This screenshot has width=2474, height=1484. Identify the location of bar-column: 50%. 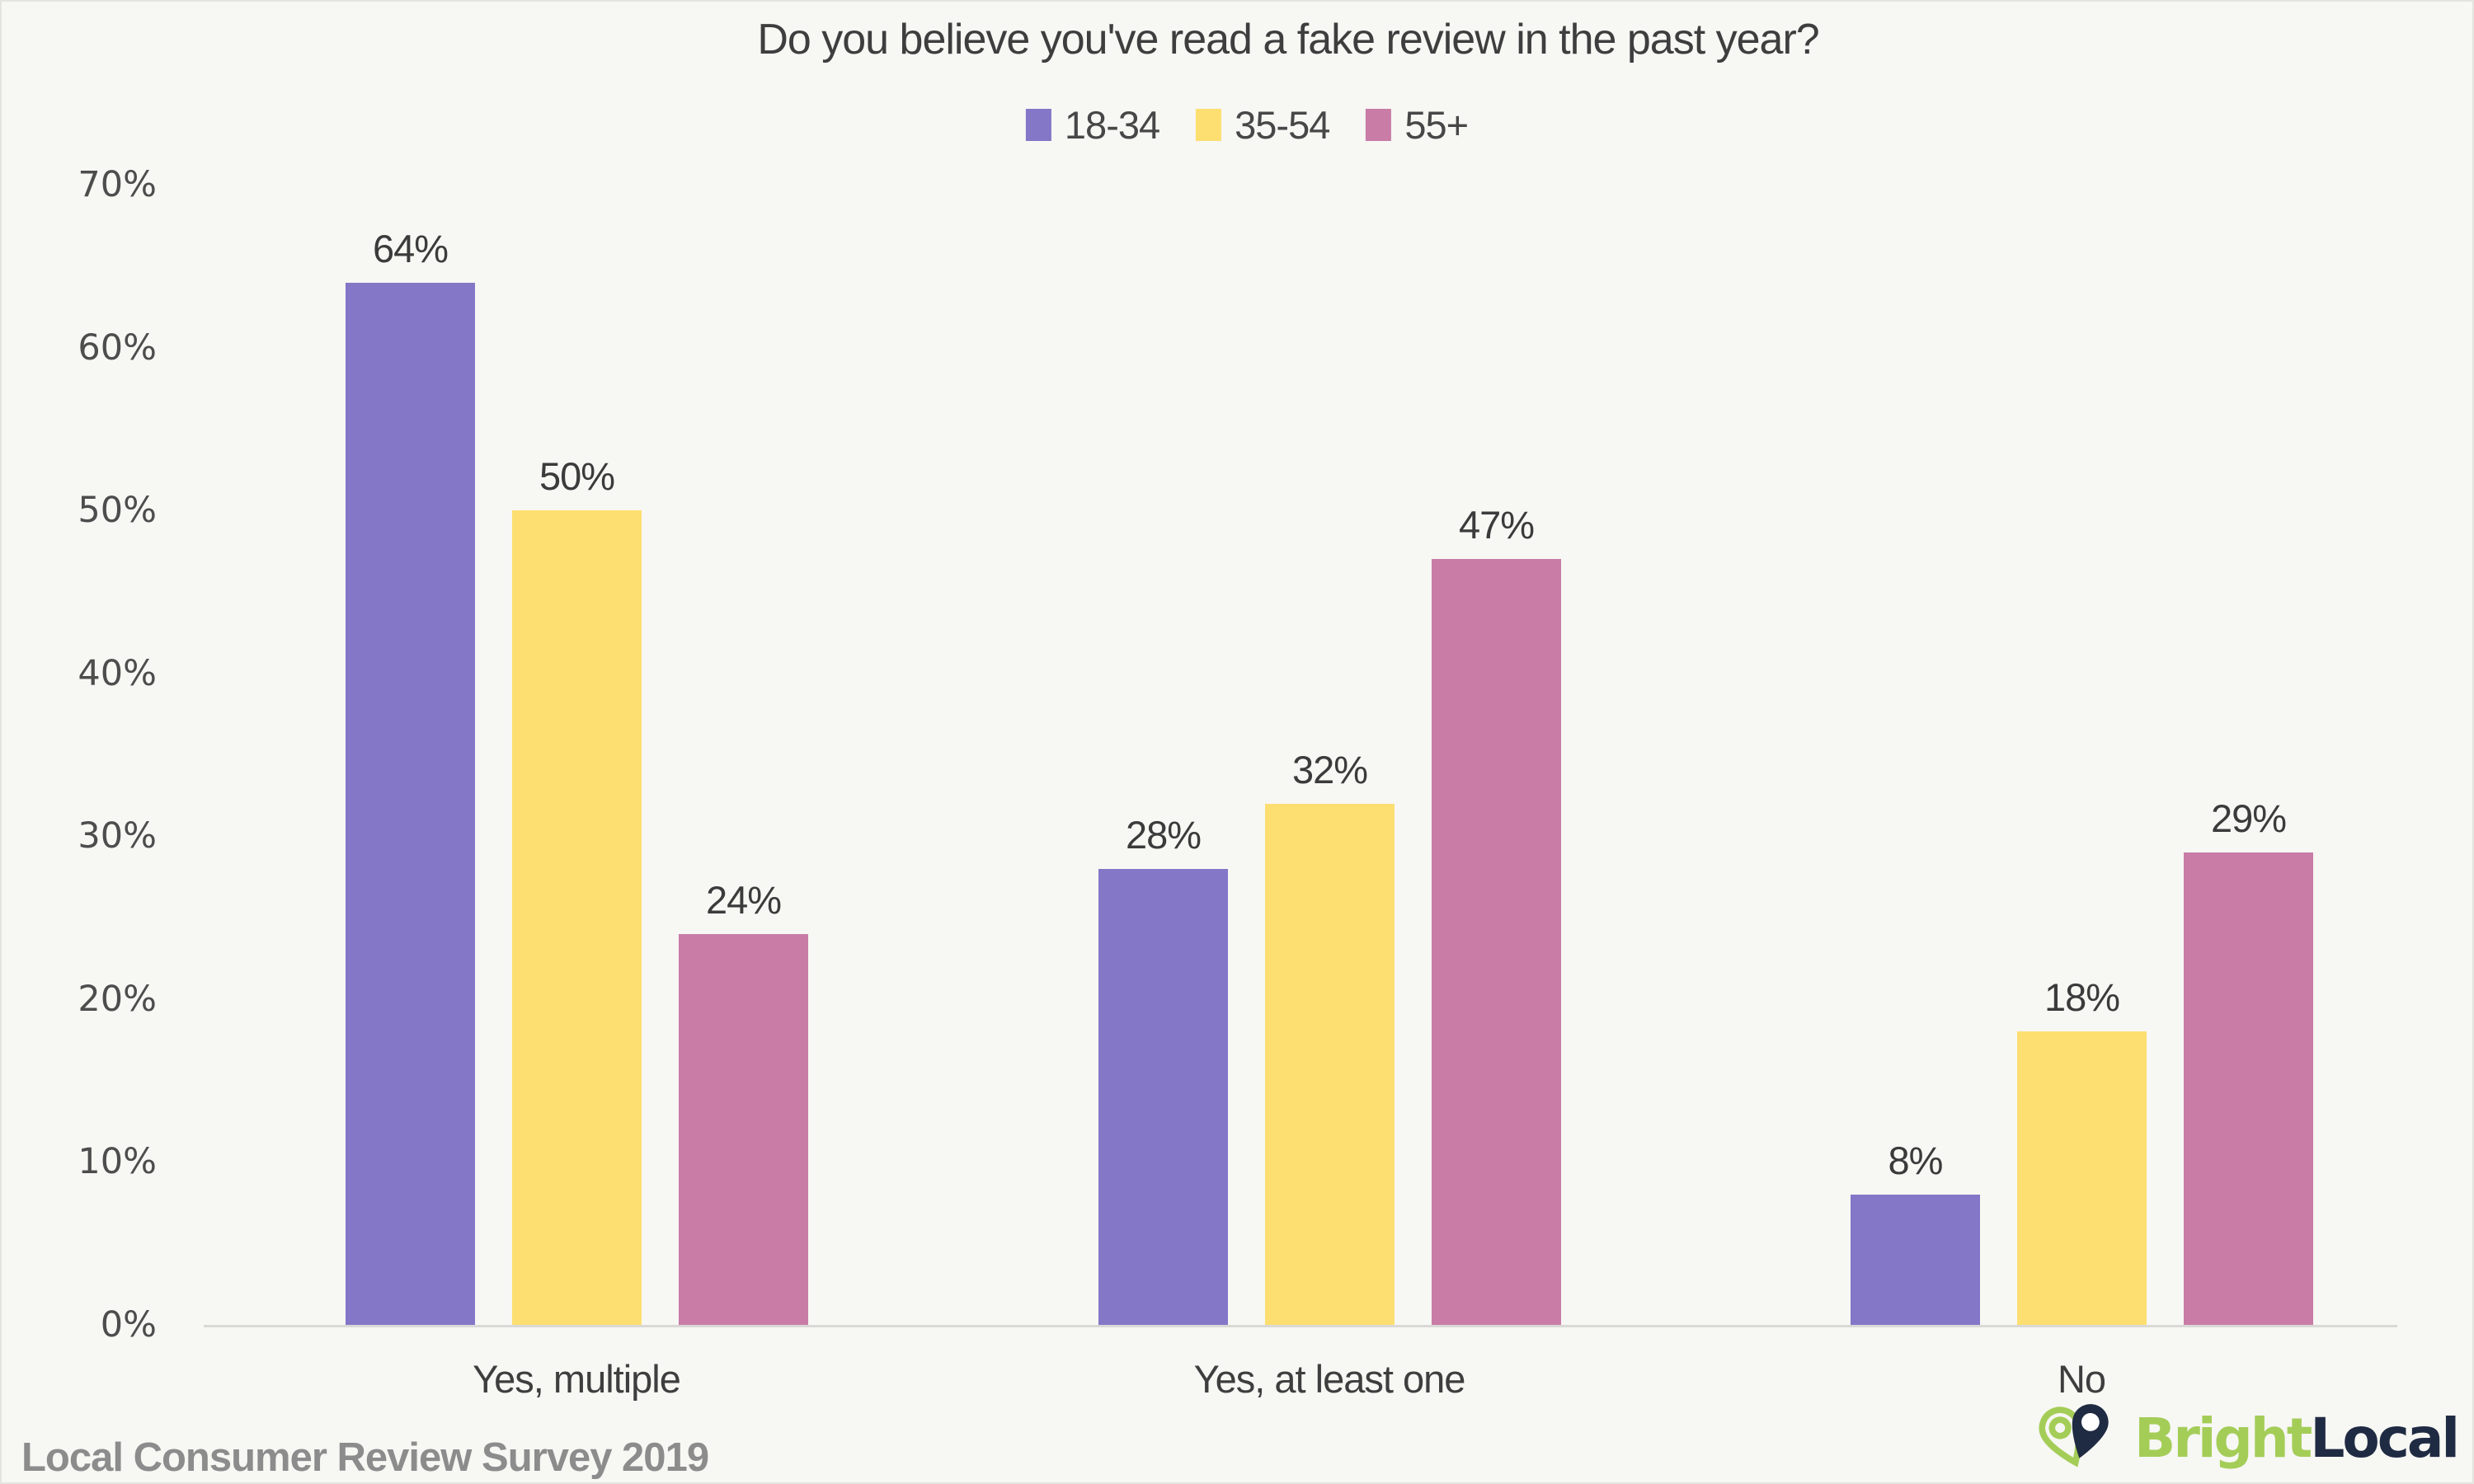
(577, 755).